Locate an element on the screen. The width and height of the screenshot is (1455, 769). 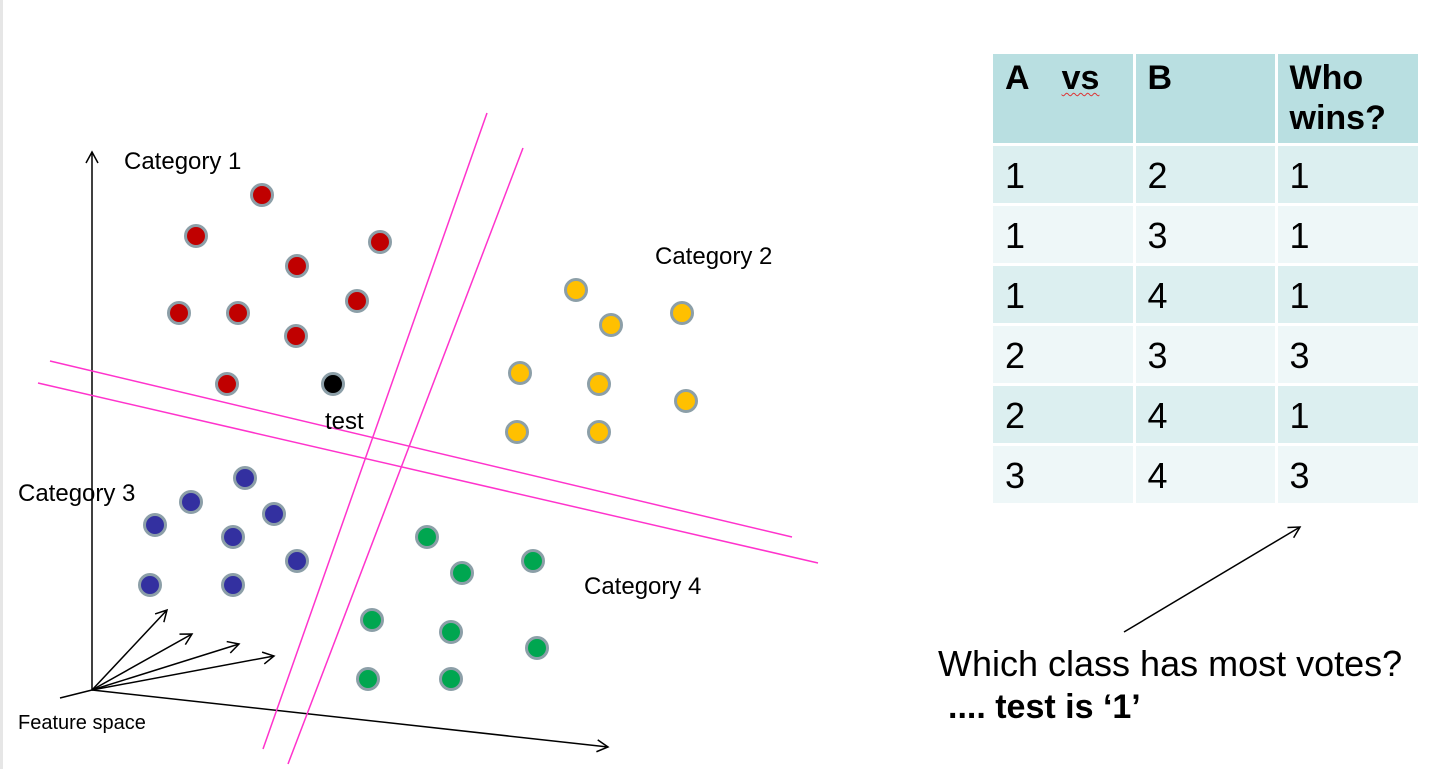
table-row: 2 3 3 is located at coordinates (1205, 355).